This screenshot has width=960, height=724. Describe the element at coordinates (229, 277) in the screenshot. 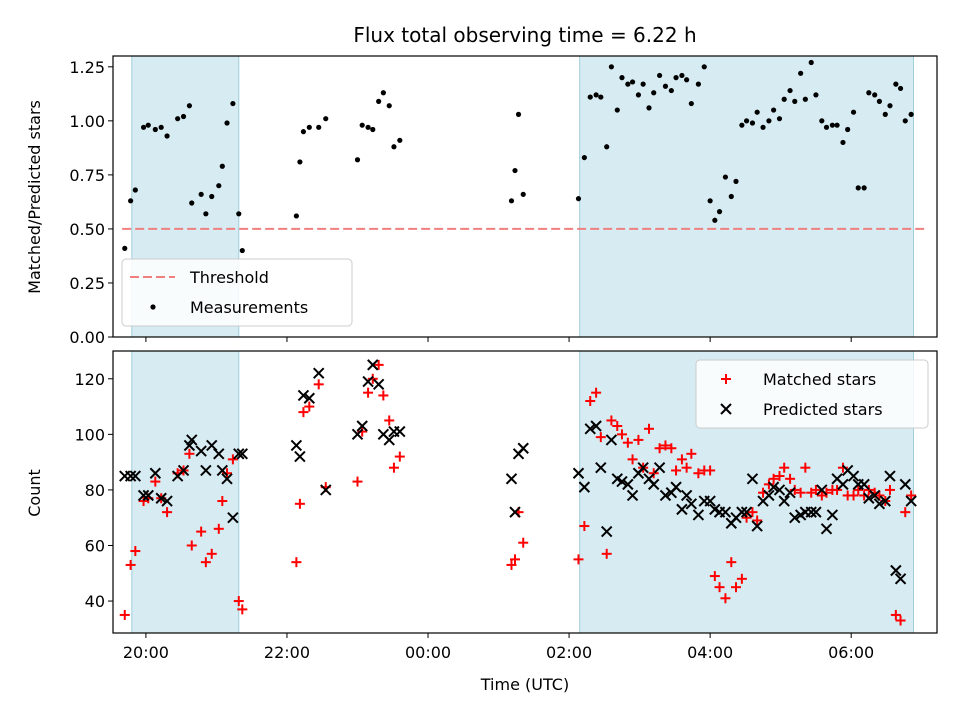

I see `legend-threshold-label: Threshold` at that location.